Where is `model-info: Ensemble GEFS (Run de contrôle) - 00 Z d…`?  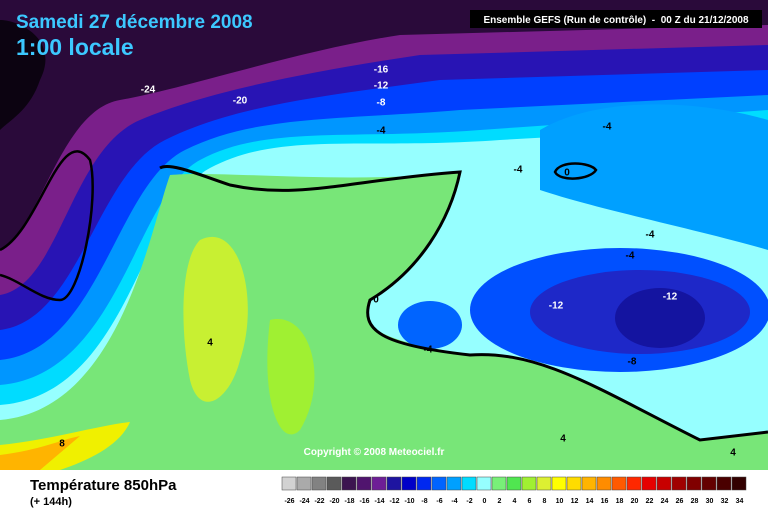 model-info: Ensemble GEFS (Run de contrôle) - 00 Z d… is located at coordinates (616, 20).